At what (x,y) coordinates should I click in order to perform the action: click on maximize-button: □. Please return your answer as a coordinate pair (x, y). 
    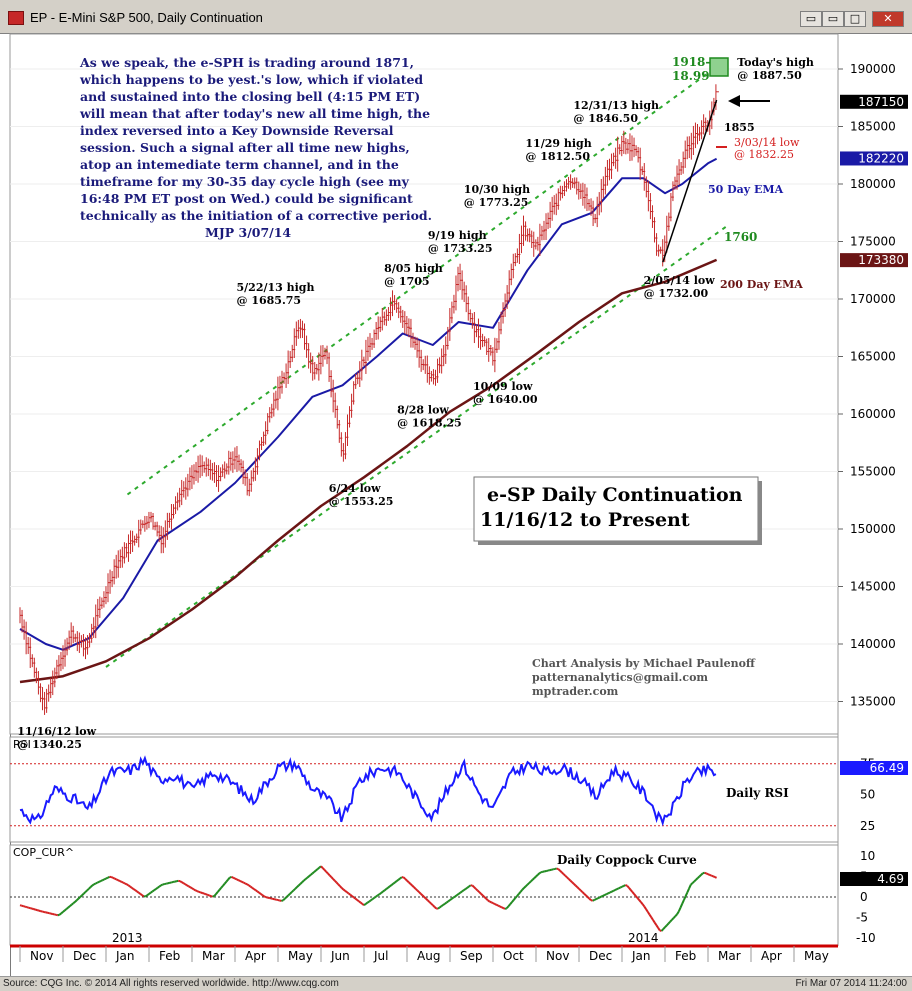
    Looking at the image, I should click on (855, 19).